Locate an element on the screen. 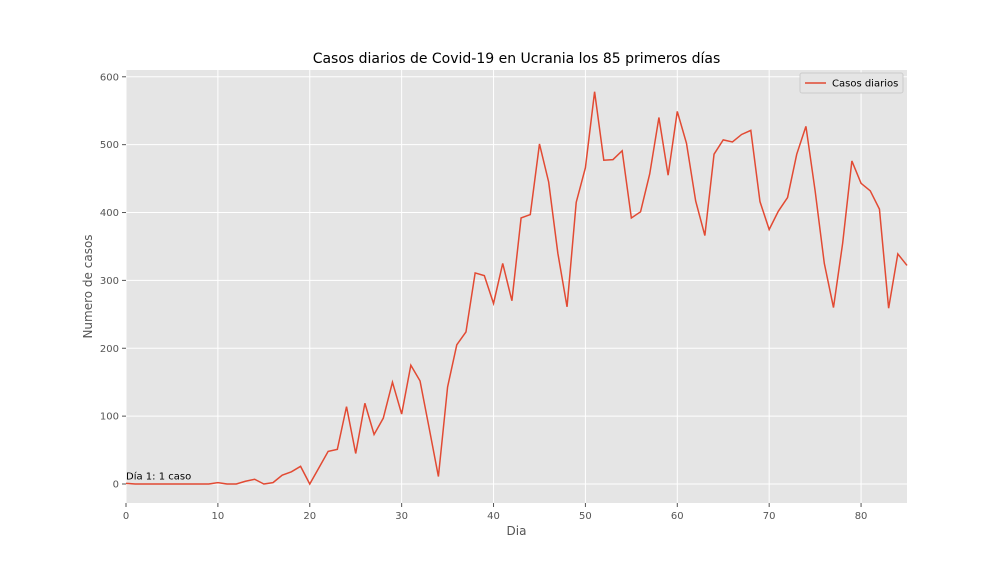 This screenshot has width=1008, height=576. x-tick-label: 80 is located at coordinates (861, 516).